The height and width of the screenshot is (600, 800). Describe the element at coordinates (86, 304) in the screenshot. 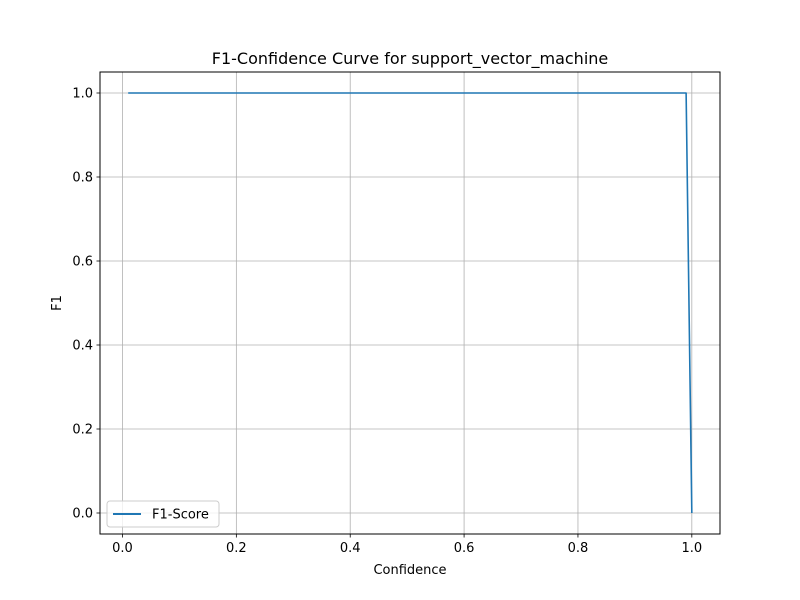

I see `y-axis-ticks: 0.0 0.2 0.4 0.6 0.8 1.0` at that location.